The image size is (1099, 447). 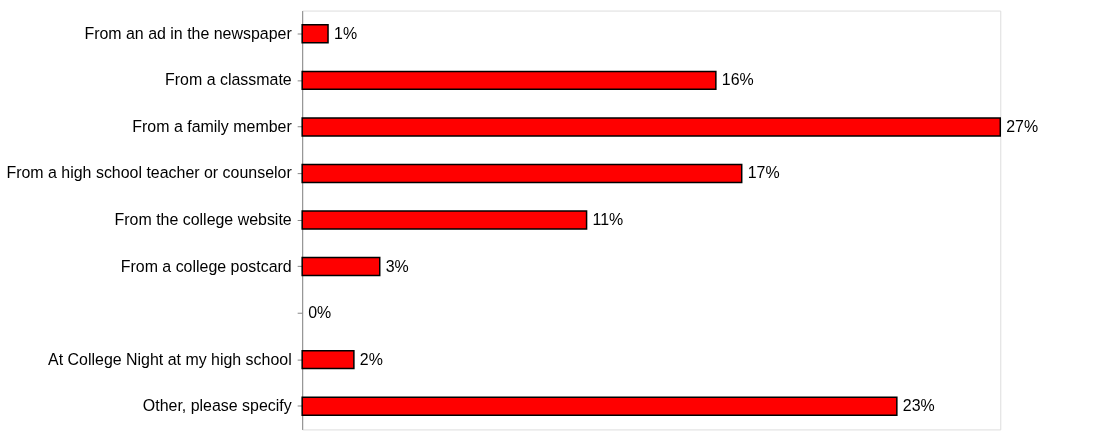 What do you see at coordinates (737, 80) in the screenshot?
I see `data-label: 16%` at bounding box center [737, 80].